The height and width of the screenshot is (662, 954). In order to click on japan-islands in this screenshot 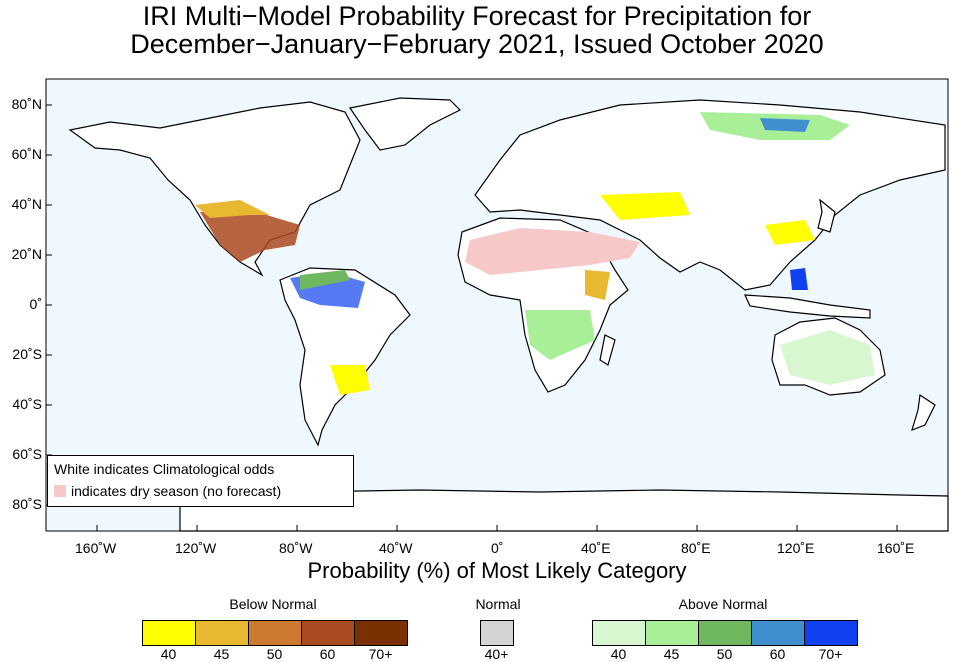, I will do `click(826, 215)`.